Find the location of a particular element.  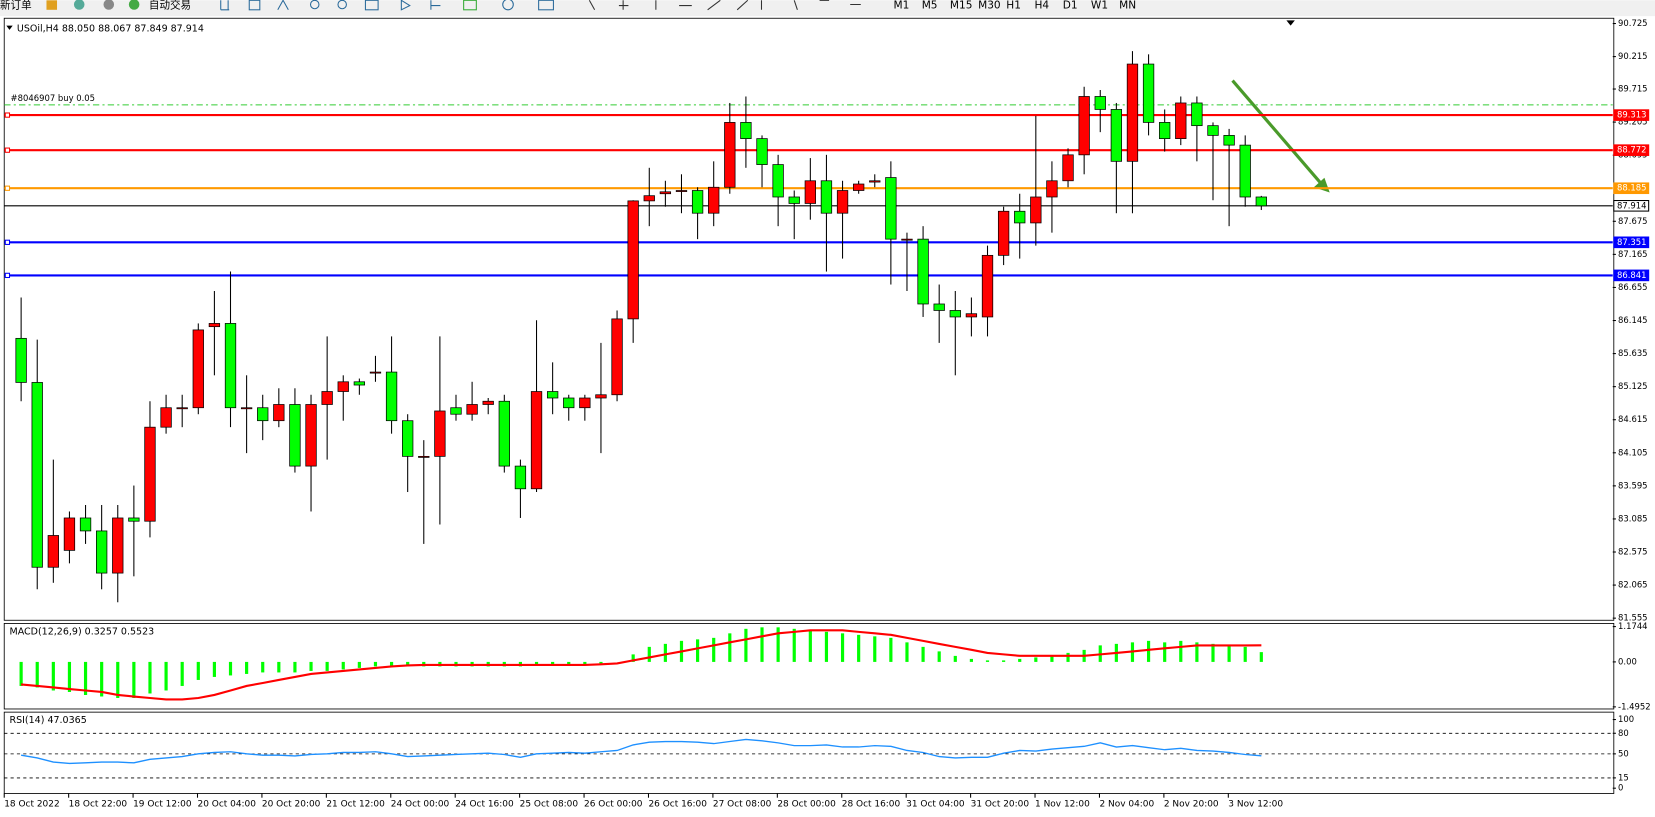

auto-trading-button: 自动交易 is located at coordinates (170, 6).